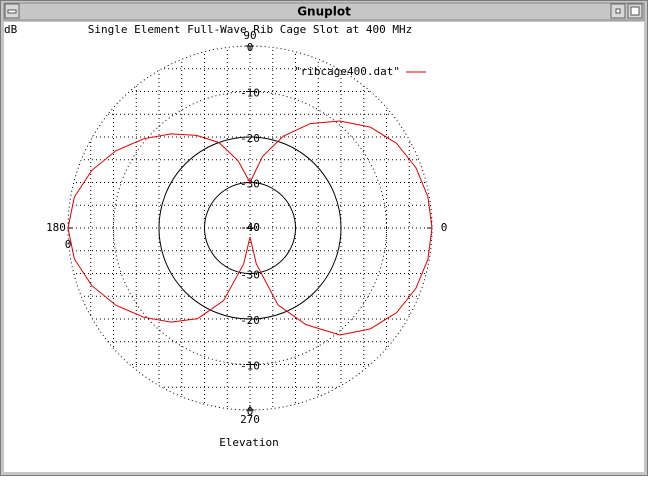 The width and height of the screenshot is (648, 480). Describe the element at coordinates (56, 227) in the screenshot. I see `theta-tick-label: 180` at that location.